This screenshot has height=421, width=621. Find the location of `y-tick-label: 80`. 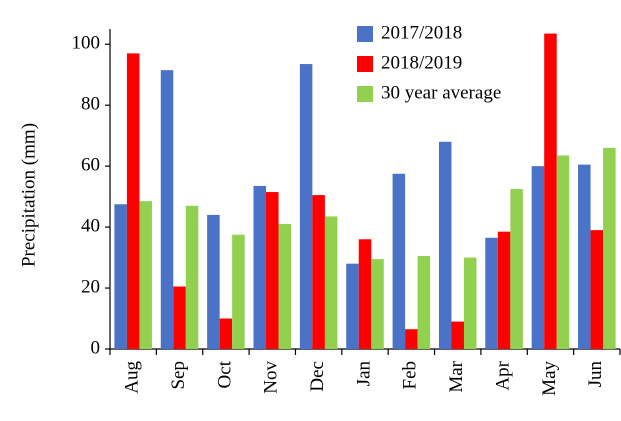

y-tick-label: 80 is located at coordinates (90, 104).